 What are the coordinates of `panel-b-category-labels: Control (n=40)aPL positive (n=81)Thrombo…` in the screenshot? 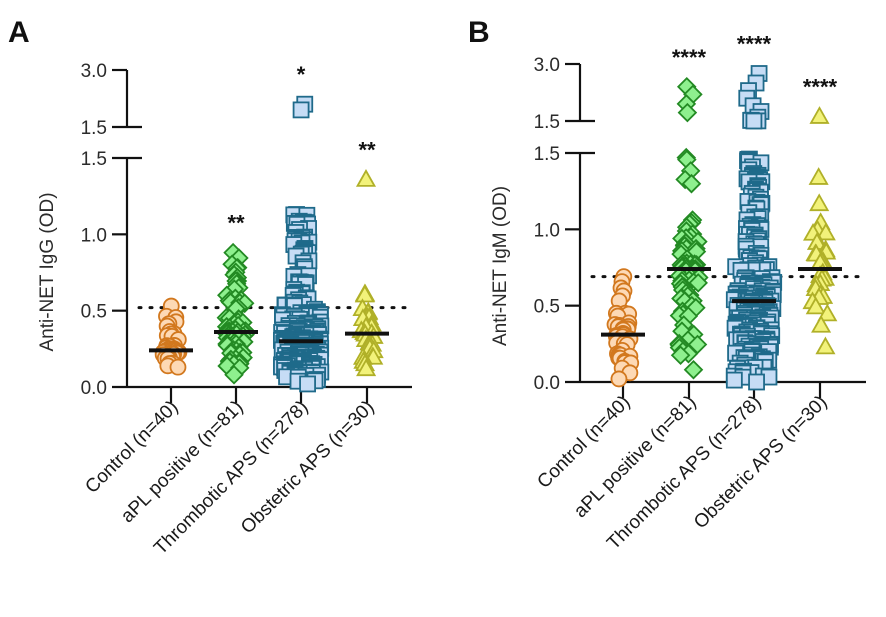 It's located at (682, 473).